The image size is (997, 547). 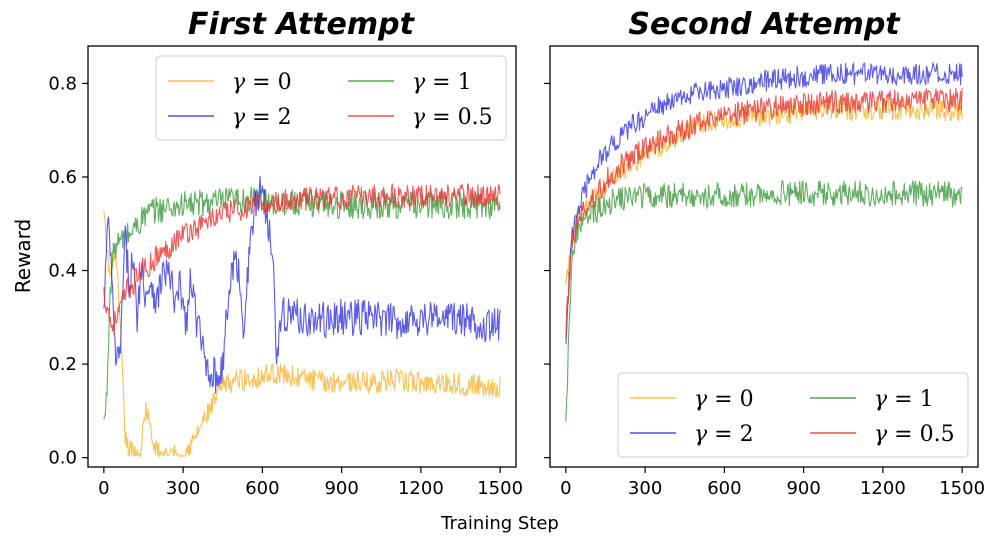 I want to click on title-first-attempt: First Attempt, so click(x=302, y=24).